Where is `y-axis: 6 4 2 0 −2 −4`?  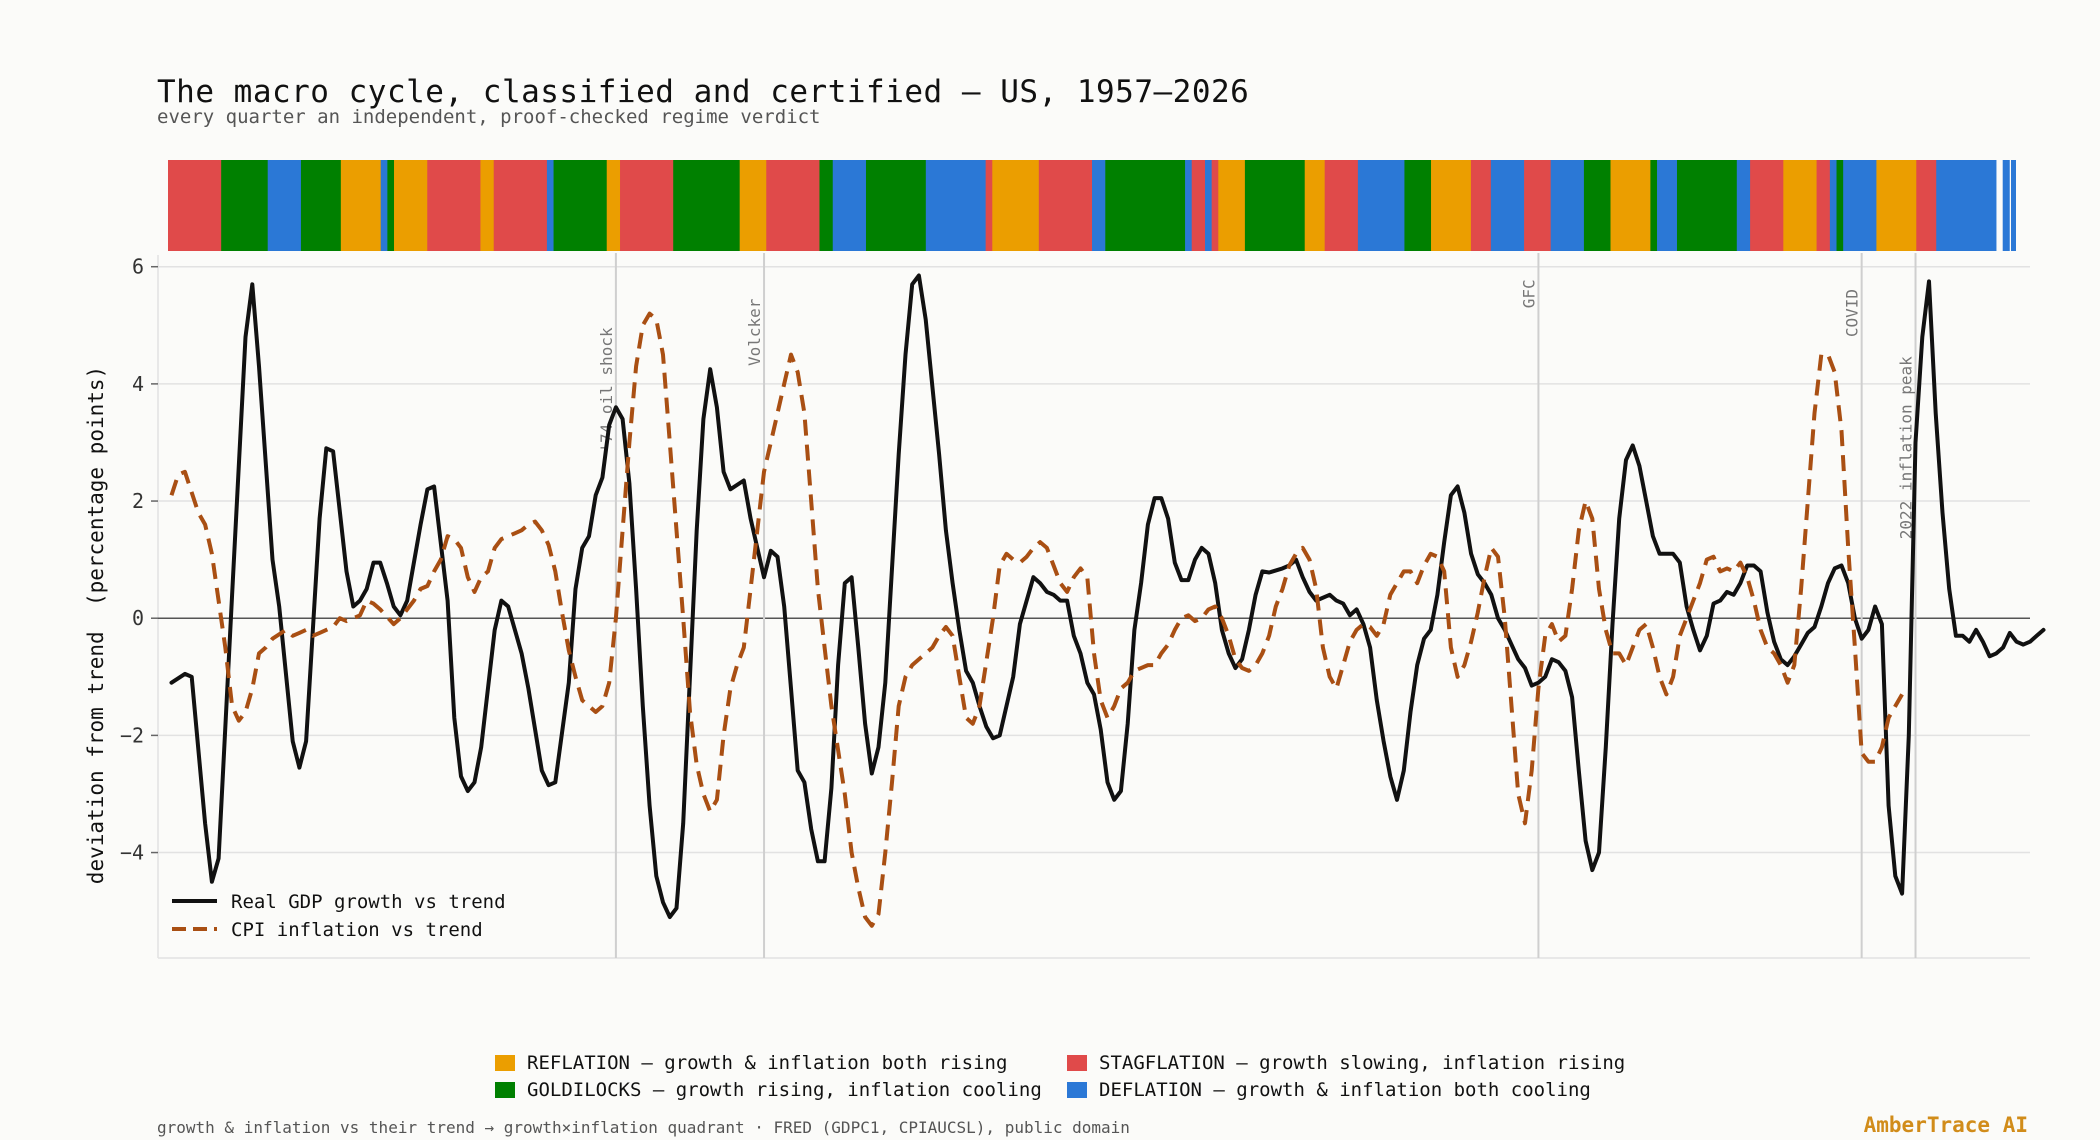 y-axis: 6 4 2 0 −2 −4 is located at coordinates (139, 560).